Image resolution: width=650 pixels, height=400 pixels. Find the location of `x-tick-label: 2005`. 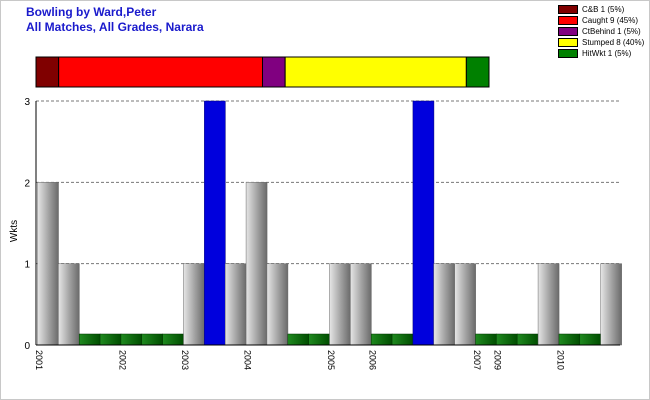

x-tick-label: 2005 is located at coordinates (331, 360).